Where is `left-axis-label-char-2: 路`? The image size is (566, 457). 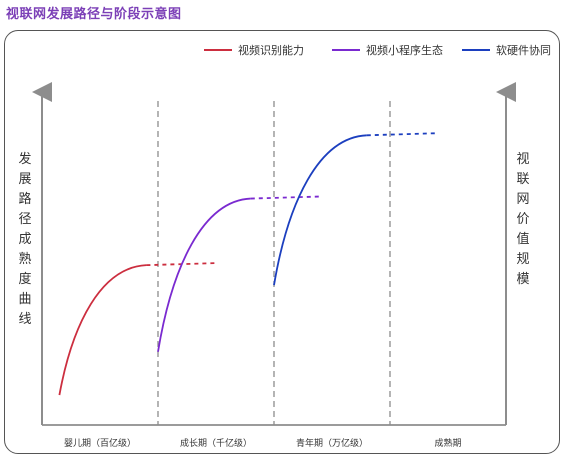
left-axis-label-char-2: 路 is located at coordinates (24, 199).